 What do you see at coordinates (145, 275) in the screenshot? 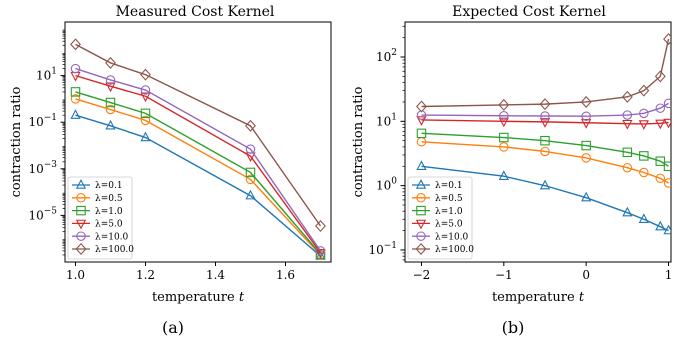
I see `x-tick-label: 1.2` at bounding box center [145, 275].